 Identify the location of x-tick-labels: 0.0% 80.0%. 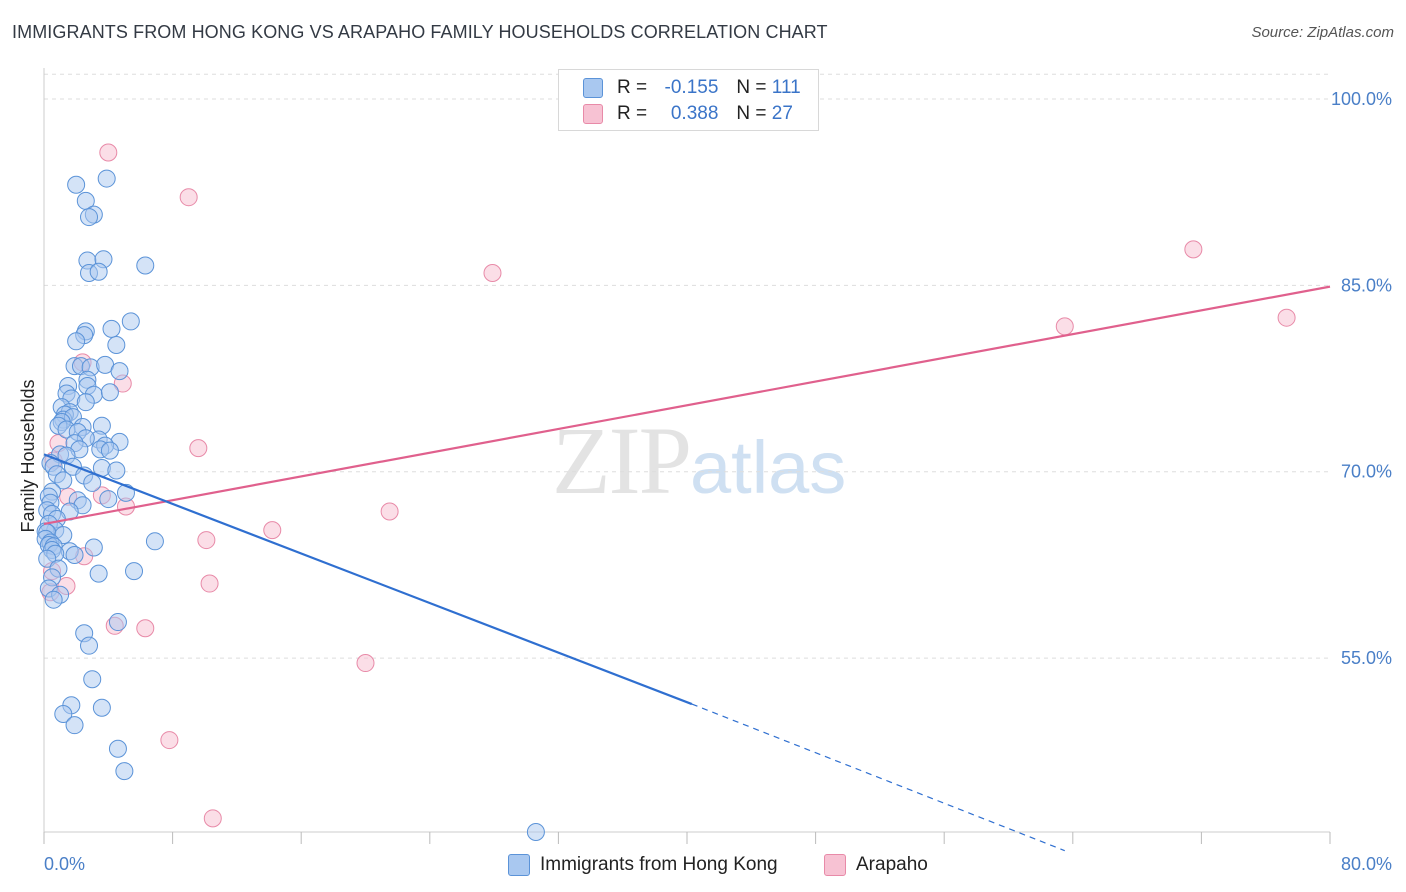
(718, 864).